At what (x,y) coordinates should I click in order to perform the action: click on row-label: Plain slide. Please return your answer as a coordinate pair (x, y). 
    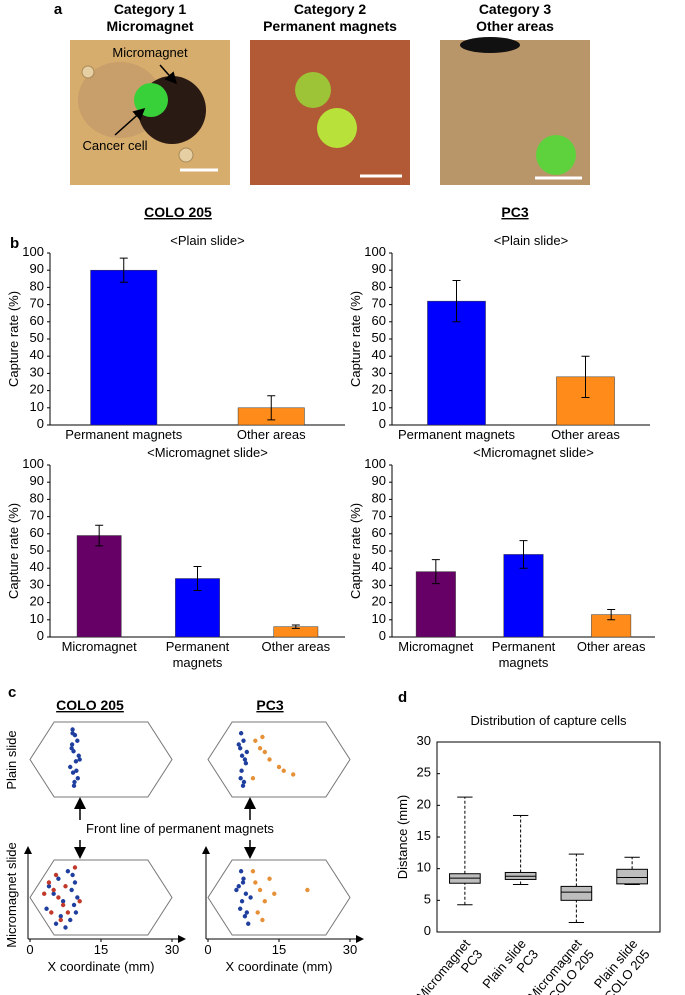
    Looking at the image, I should click on (11, 759).